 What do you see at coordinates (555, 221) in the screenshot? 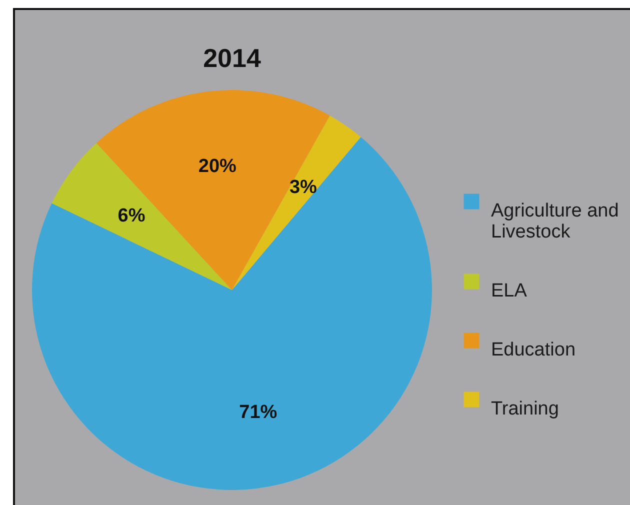
I see `legend-label: Agriculture and Livestock` at bounding box center [555, 221].